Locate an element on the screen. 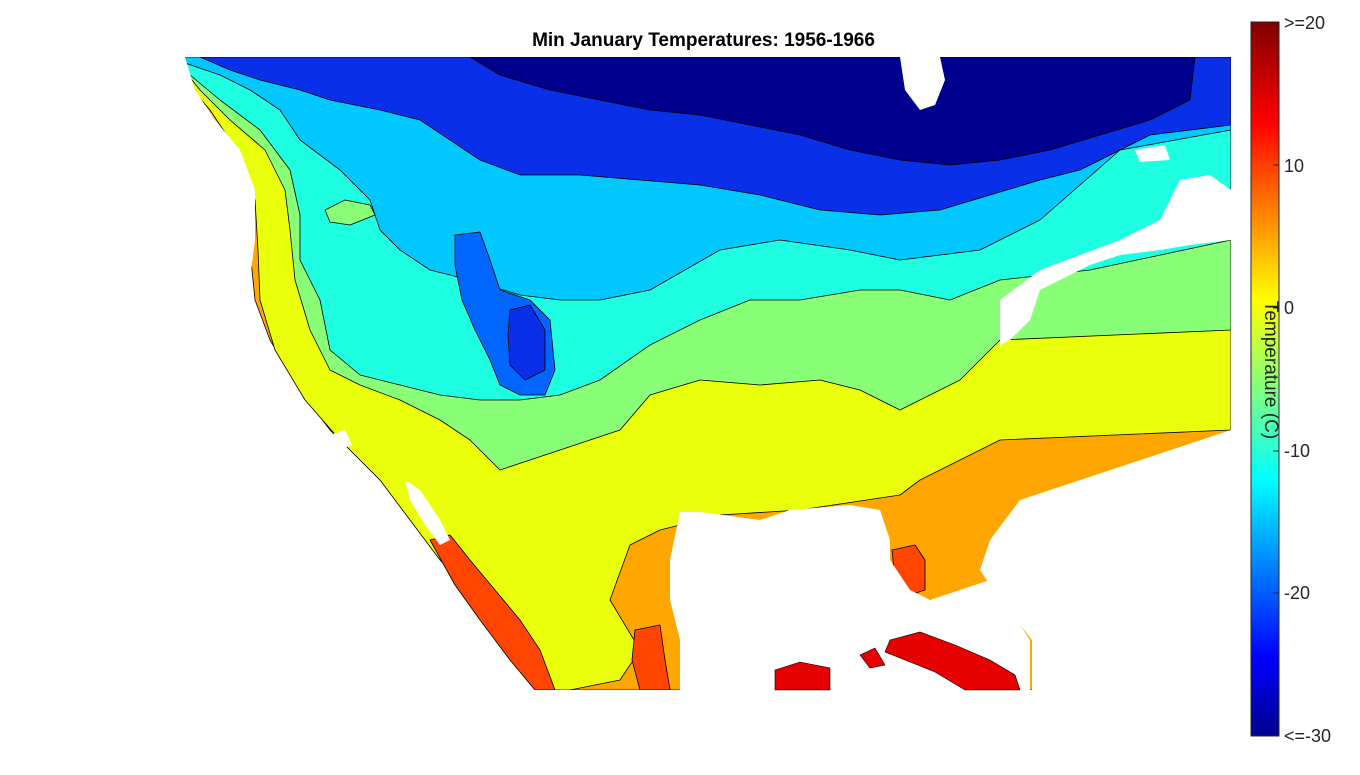 This screenshot has width=1360, height=775. contour-patch-mexico-red is located at coordinates (492, 612).